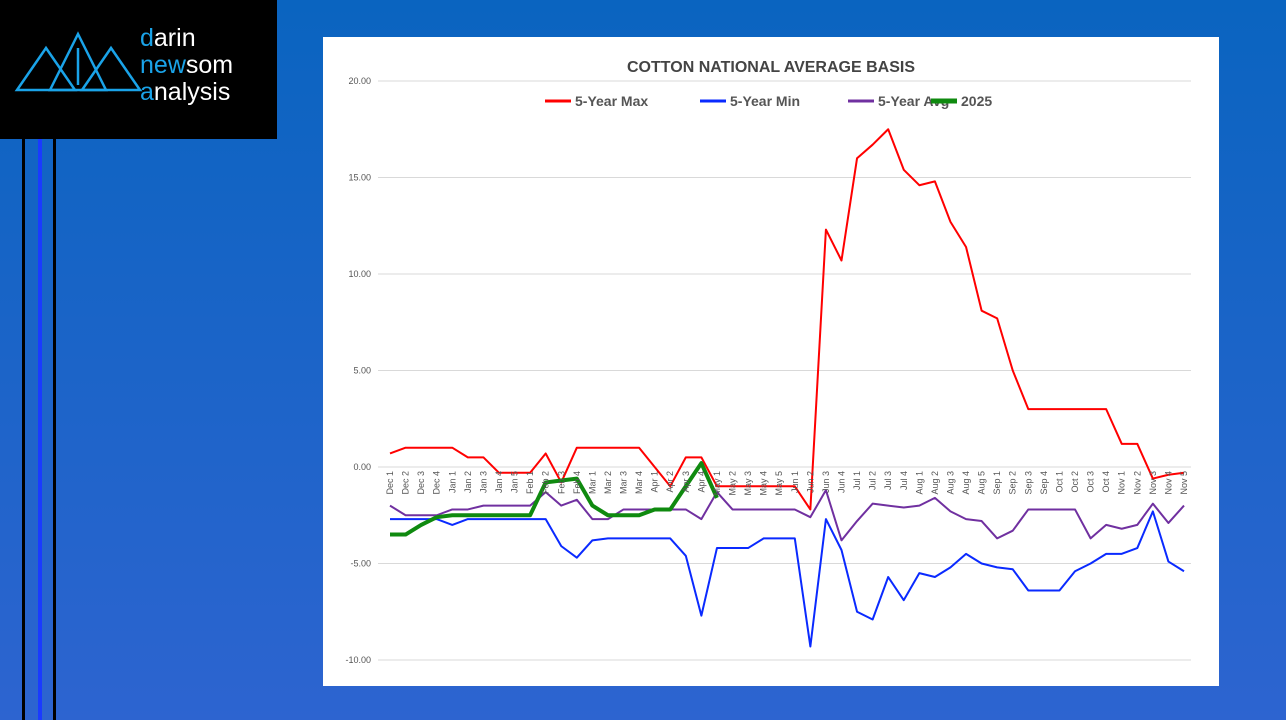 The image size is (1286, 720). I want to click on y-tick-label: 0.00, so click(362, 467).